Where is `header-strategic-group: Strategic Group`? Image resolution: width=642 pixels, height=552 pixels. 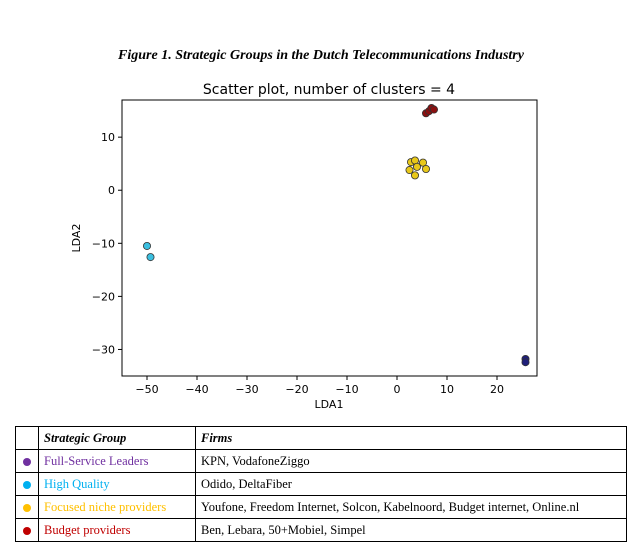
header-strategic-group: Strategic Group is located at coordinates (117, 438).